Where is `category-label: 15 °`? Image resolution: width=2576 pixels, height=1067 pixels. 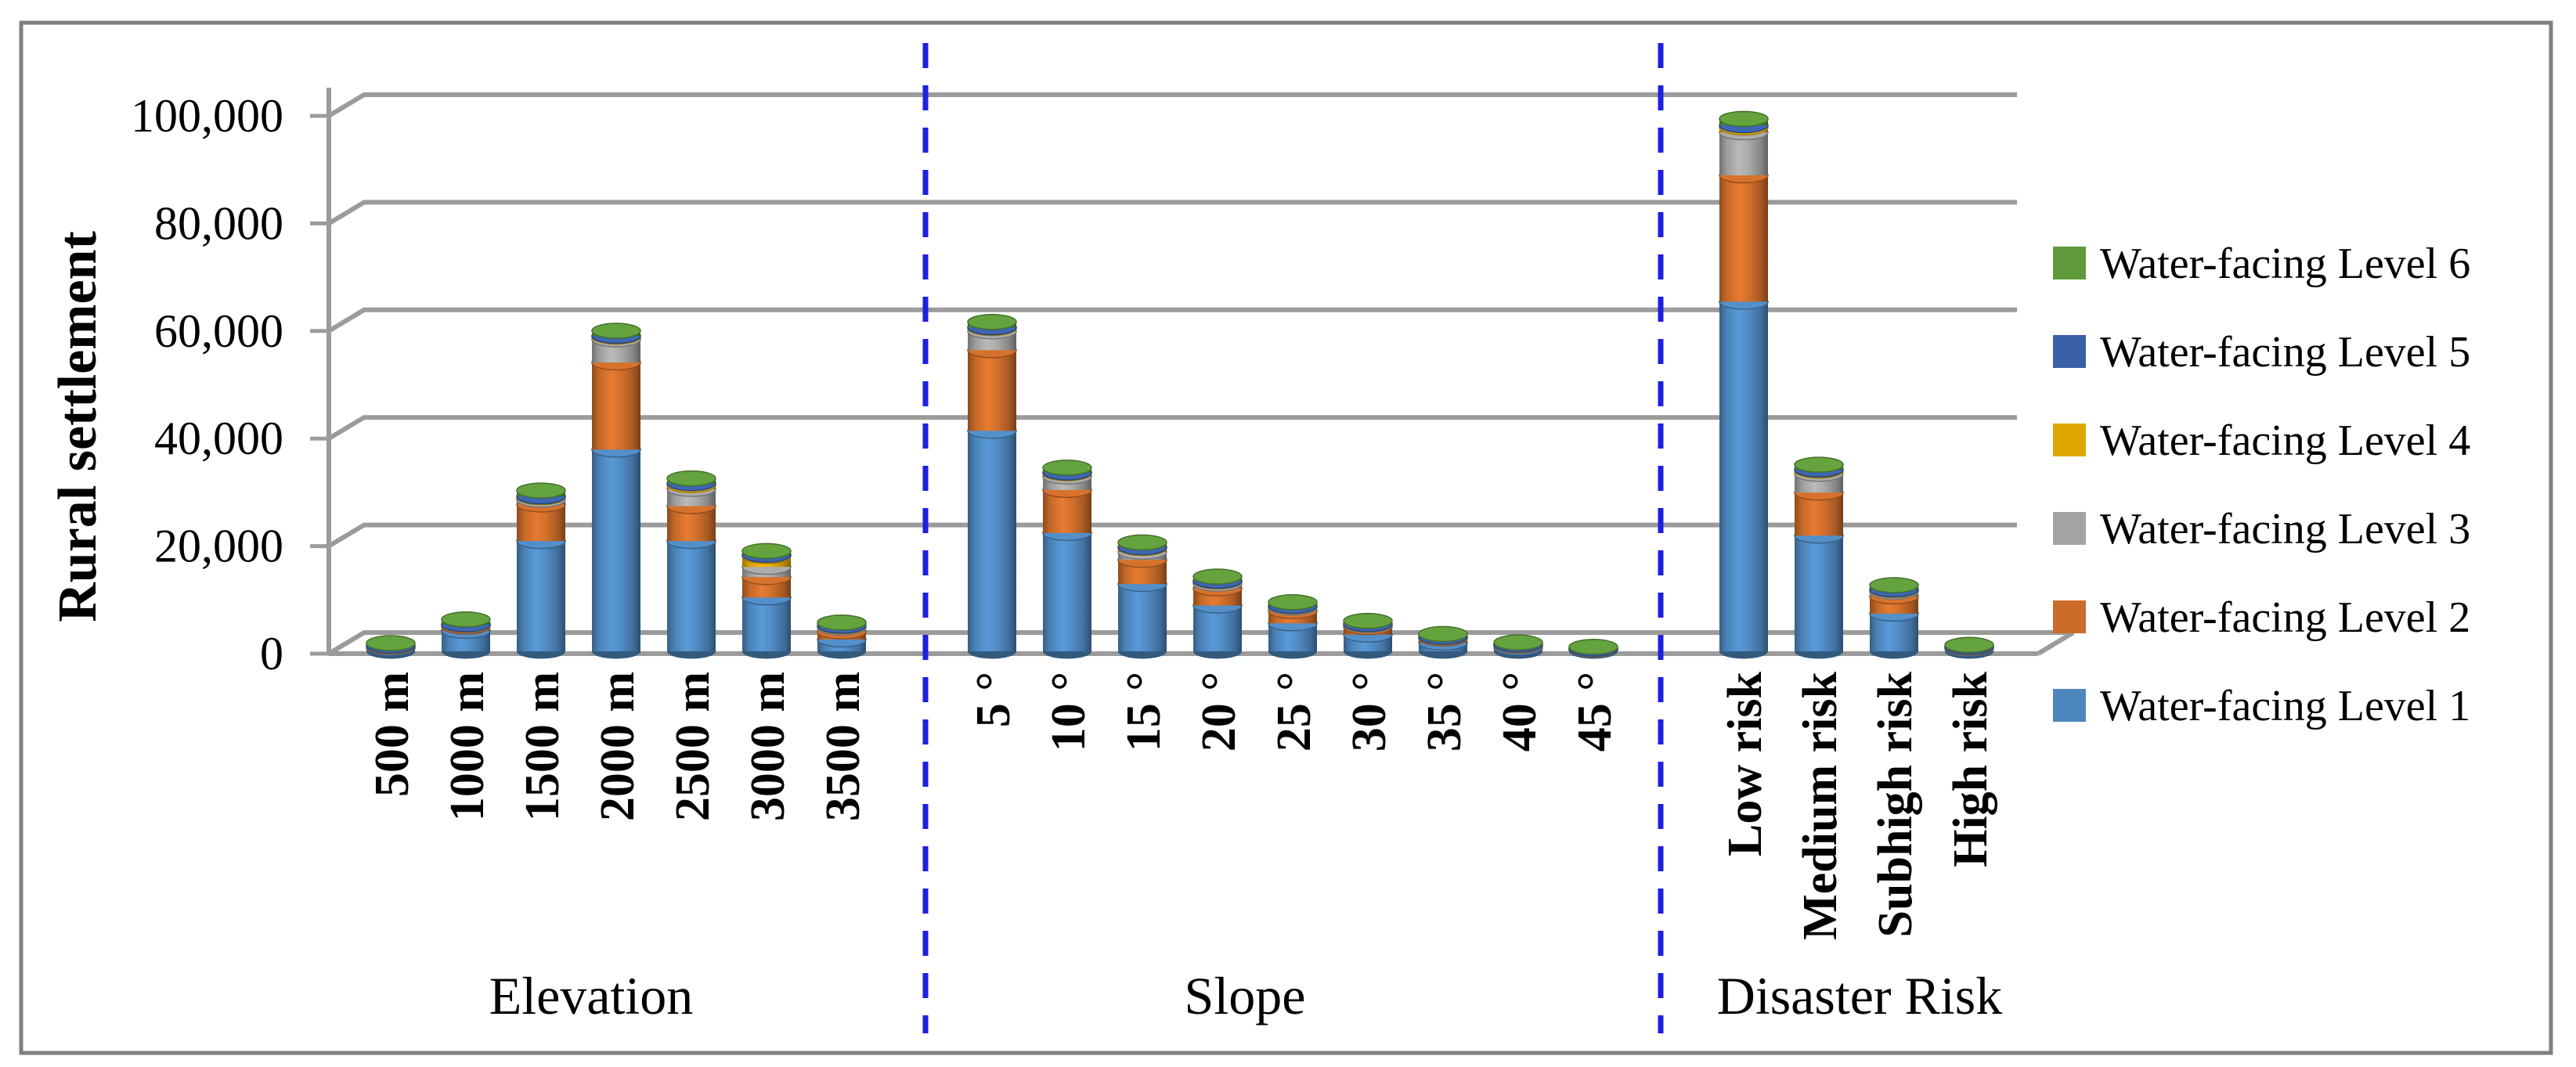
category-label: 15 ° is located at coordinates (1144, 712).